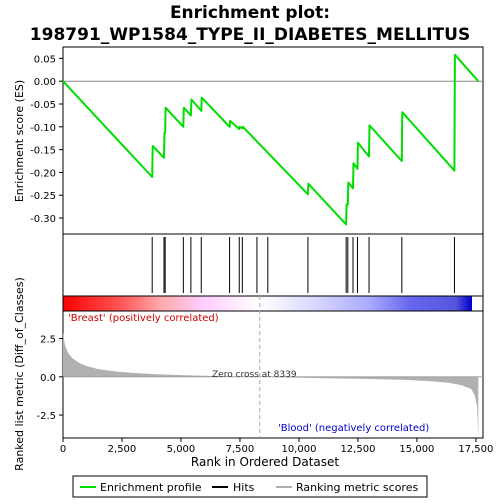 This screenshot has height=504, width=500. What do you see at coordinates (357, 487) in the screenshot?
I see `legend-ranking-label: Ranking metric scores` at bounding box center [357, 487].